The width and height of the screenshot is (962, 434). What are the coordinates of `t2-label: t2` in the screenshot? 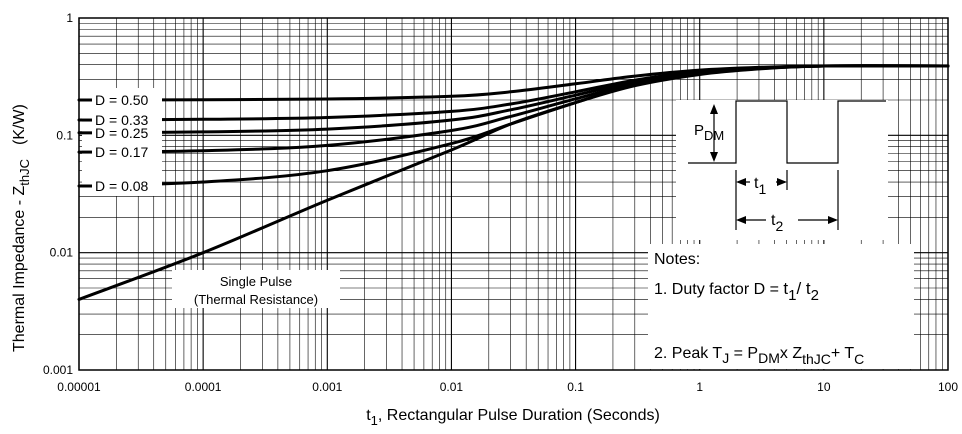 It's located at (777, 223).